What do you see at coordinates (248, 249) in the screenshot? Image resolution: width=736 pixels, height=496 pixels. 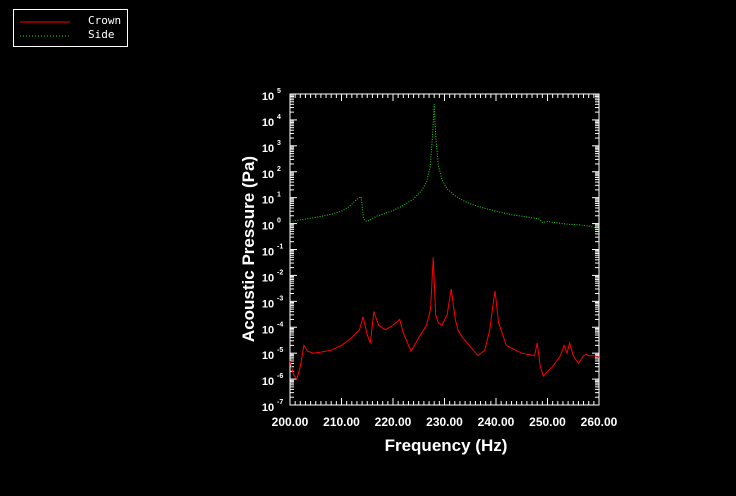 I see `y-axis-title: Acoustic Pressure (Pa)` at bounding box center [248, 249].